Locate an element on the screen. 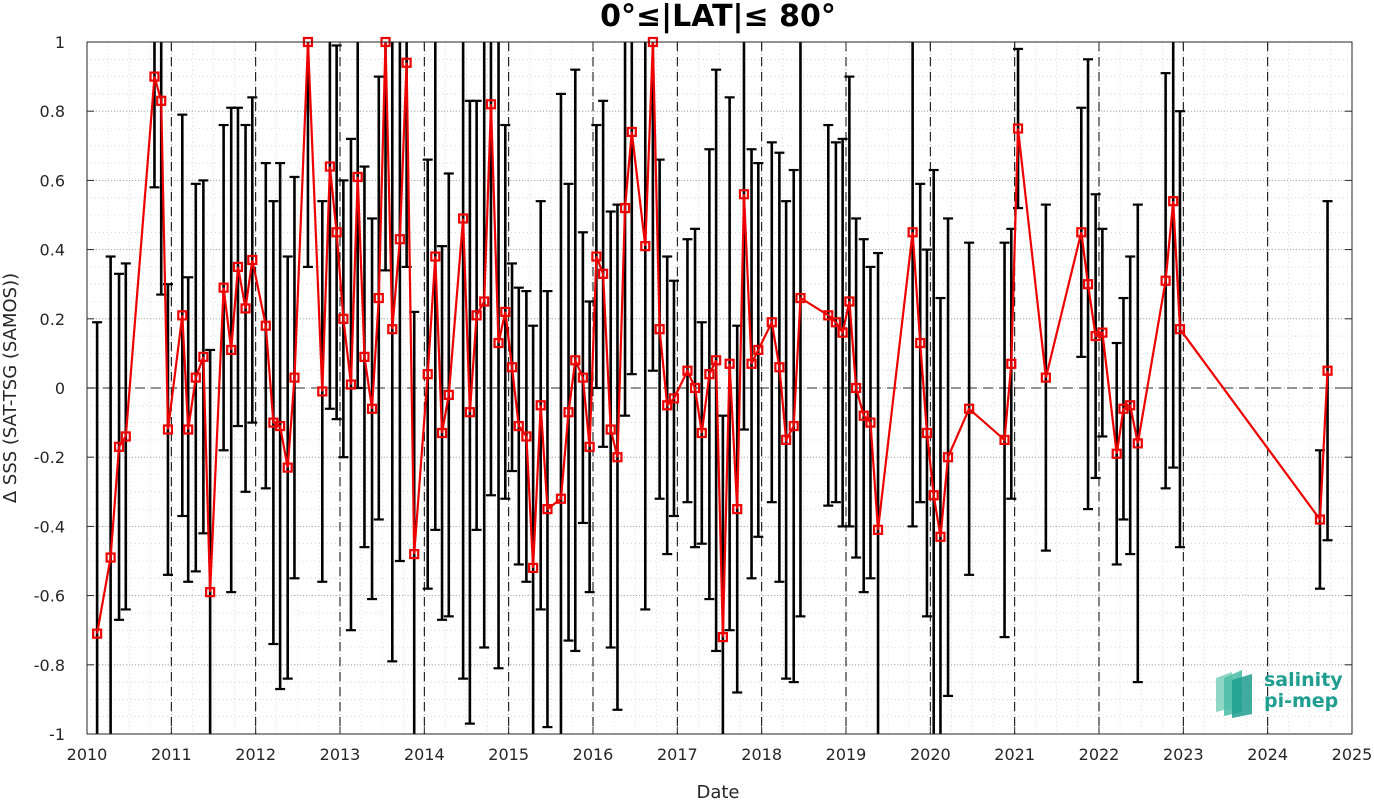  y-tick-label: -0.2 is located at coordinates (49, 457).